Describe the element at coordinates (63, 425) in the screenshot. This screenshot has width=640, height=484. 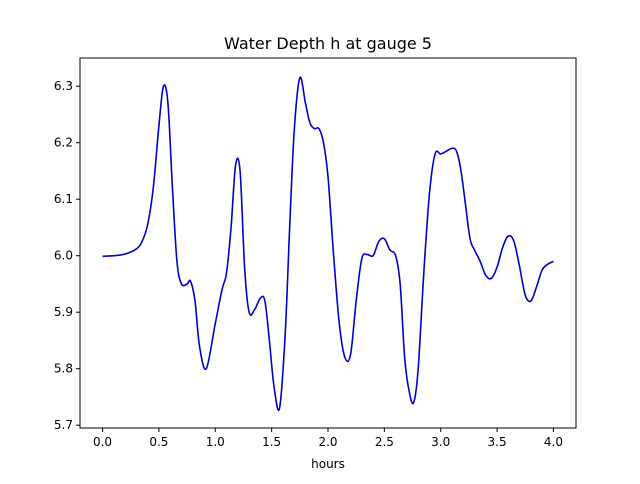
I see `y-tick-label: 5.7` at that location.